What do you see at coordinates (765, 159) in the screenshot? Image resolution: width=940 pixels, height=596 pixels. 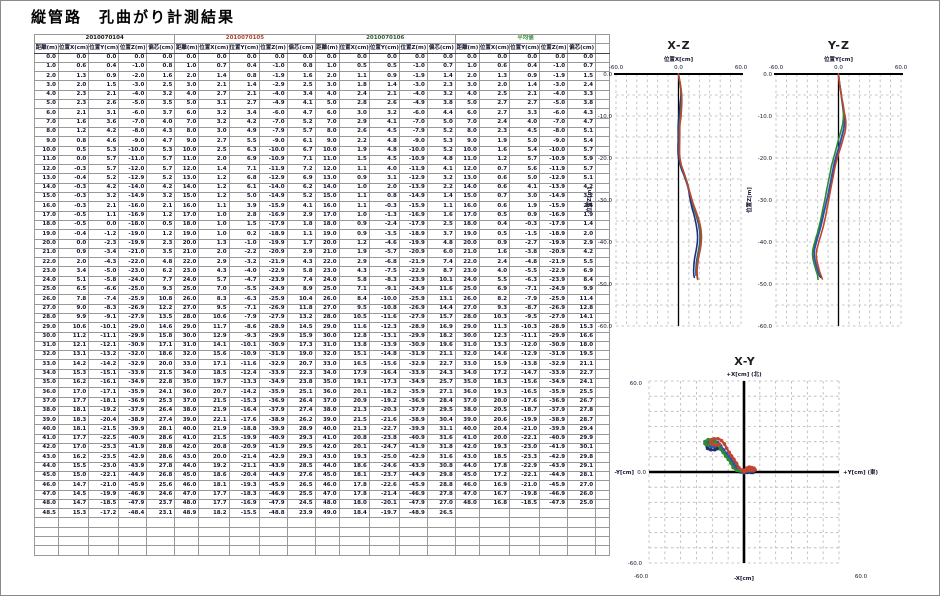 I see `z-tick-label: -20.0` at bounding box center [765, 159].